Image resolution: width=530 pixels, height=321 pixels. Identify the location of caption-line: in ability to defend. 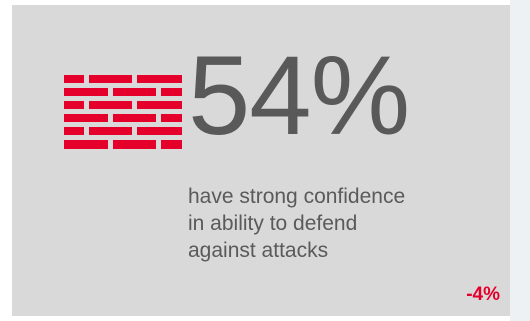
(273, 223).